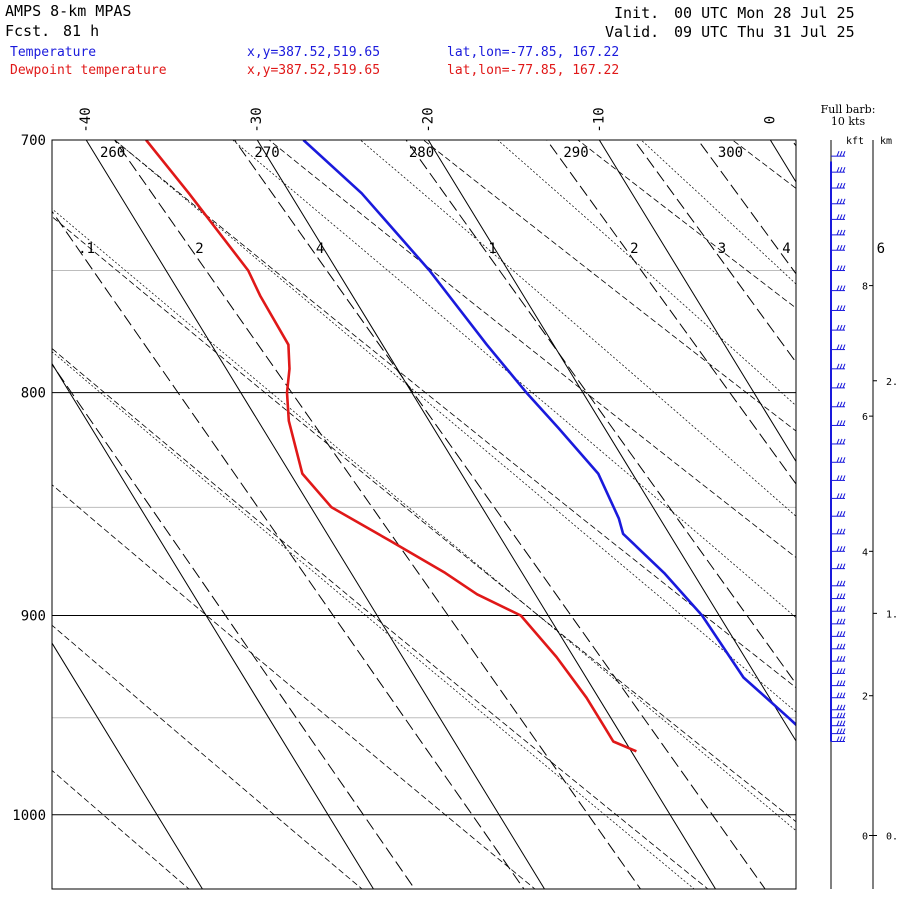  I want to click on legend-dewpoint-label: Dewpoint temperature, so click(88, 70).